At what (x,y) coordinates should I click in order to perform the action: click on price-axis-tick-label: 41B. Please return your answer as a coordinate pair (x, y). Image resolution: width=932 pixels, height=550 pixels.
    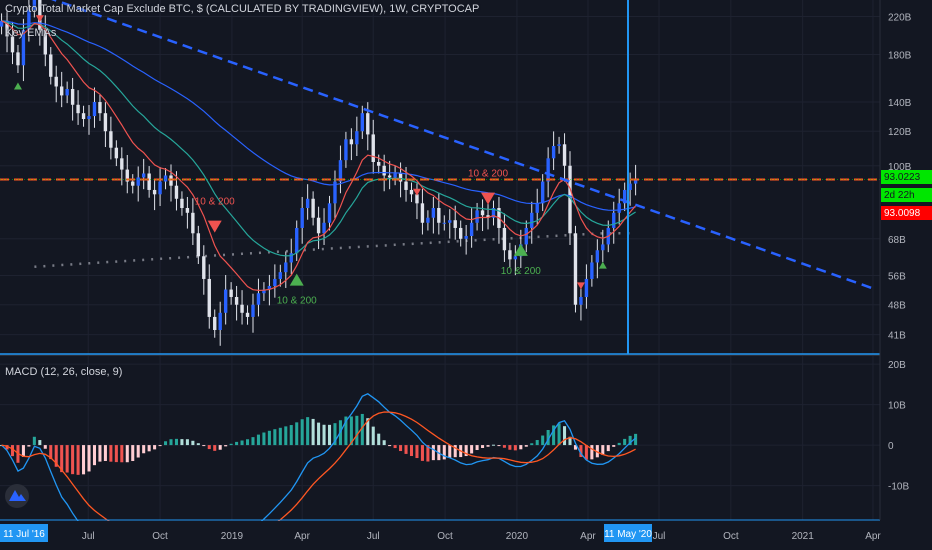
    Looking at the image, I should click on (897, 336).